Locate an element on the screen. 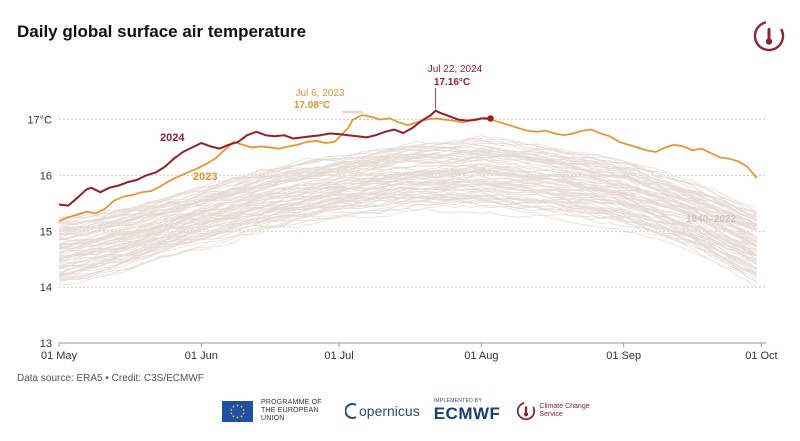  eu-flag-icon is located at coordinates (237, 411).